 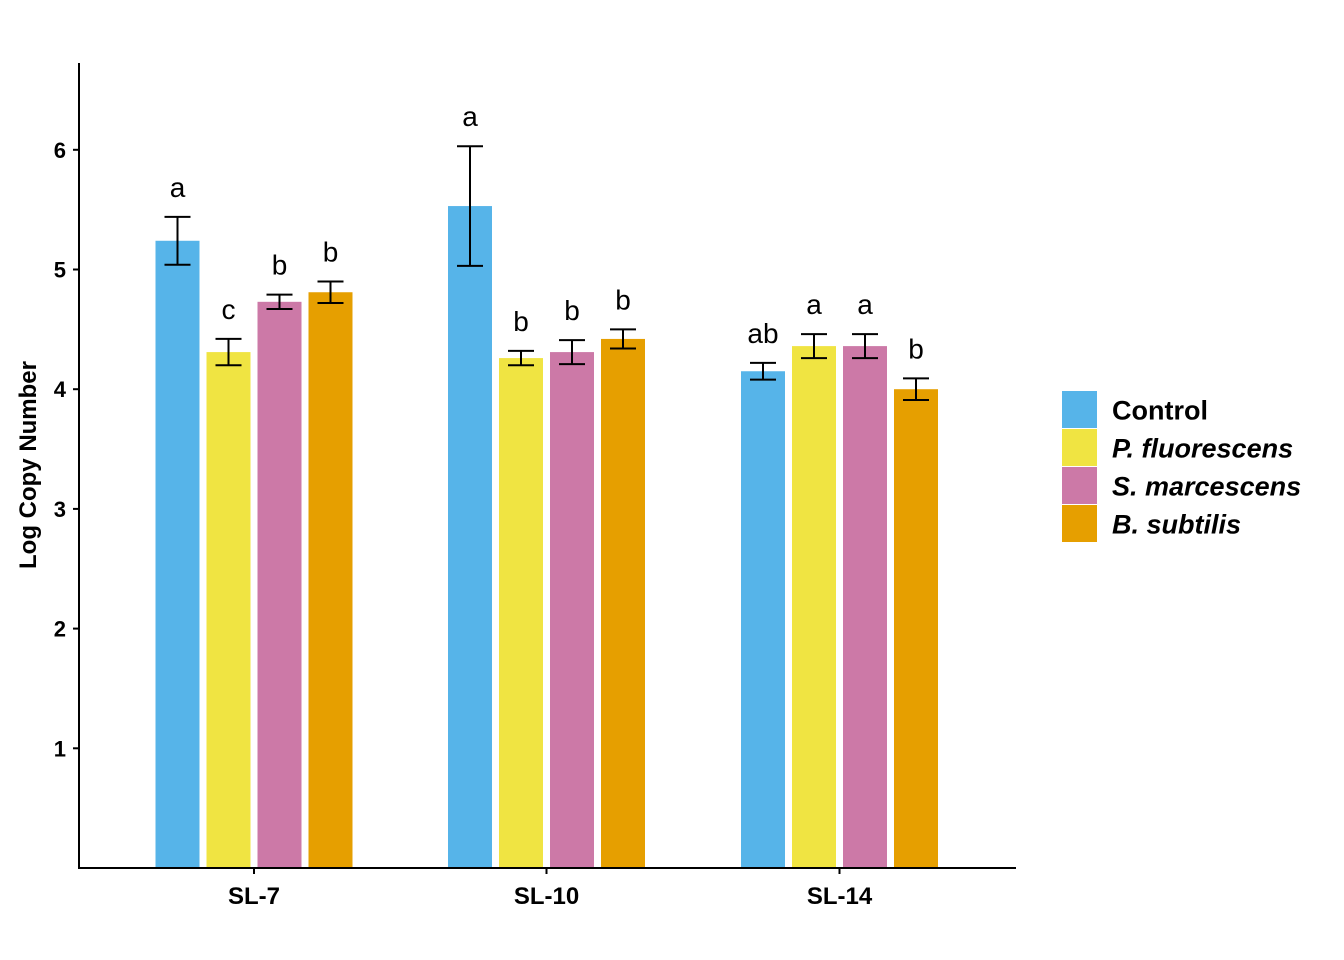 I want to click on legend-item: B. subtilis, so click(x=1151, y=523).